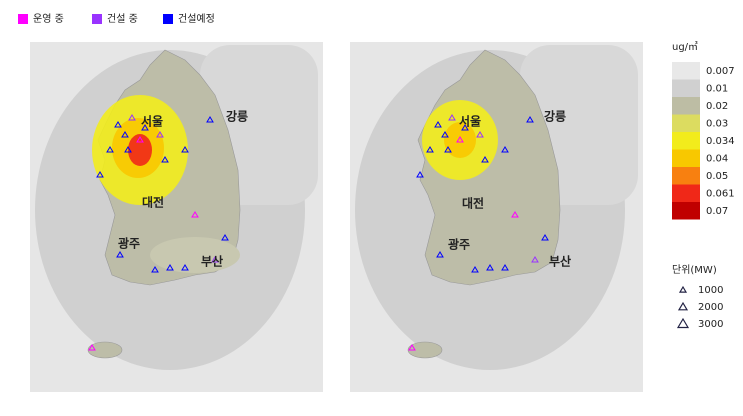 The image size is (743, 416). Describe the element at coordinates (48, 19) in the screenshot. I see `legend-label: 운영 중` at that location.